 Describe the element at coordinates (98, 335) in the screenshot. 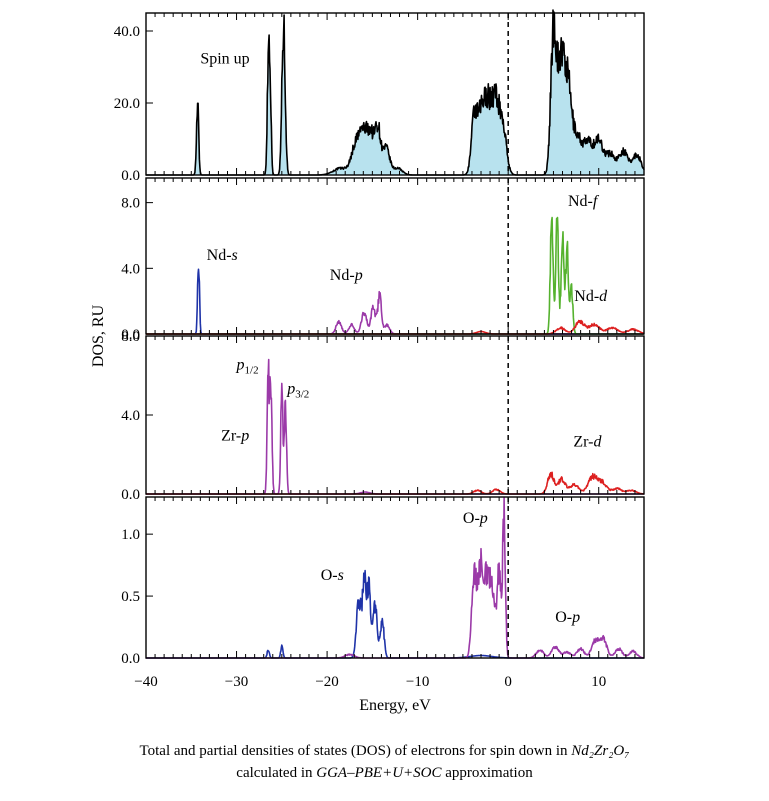

I see `y-axis-label: DOS, RU` at that location.